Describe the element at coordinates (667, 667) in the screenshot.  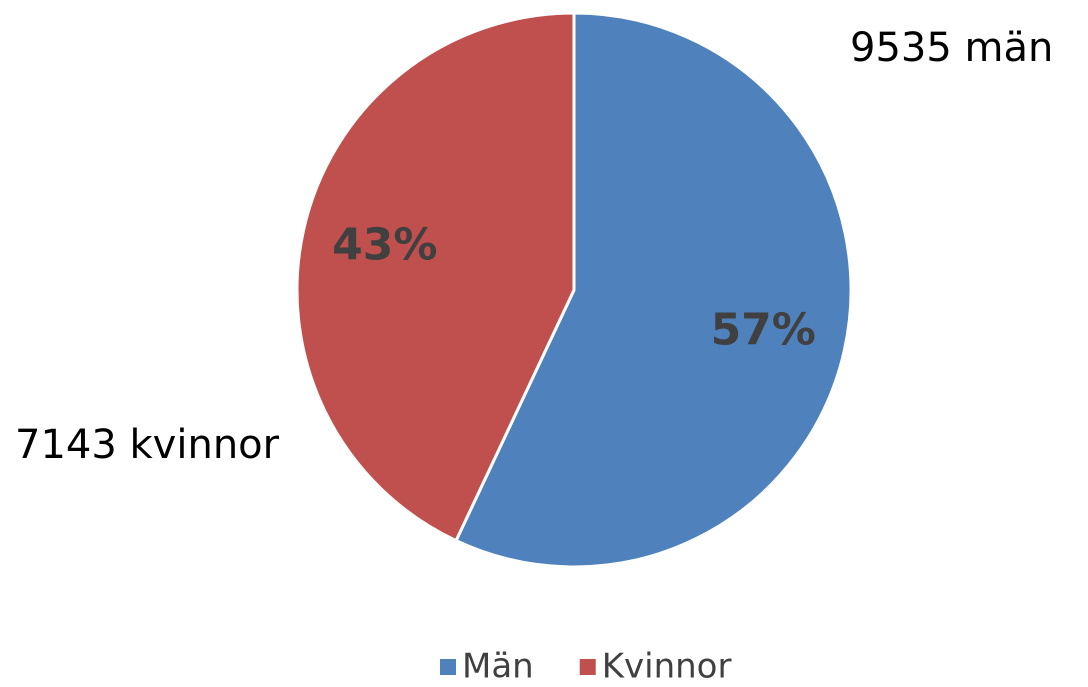
I see `legend-label: Kvinnor` at that location.